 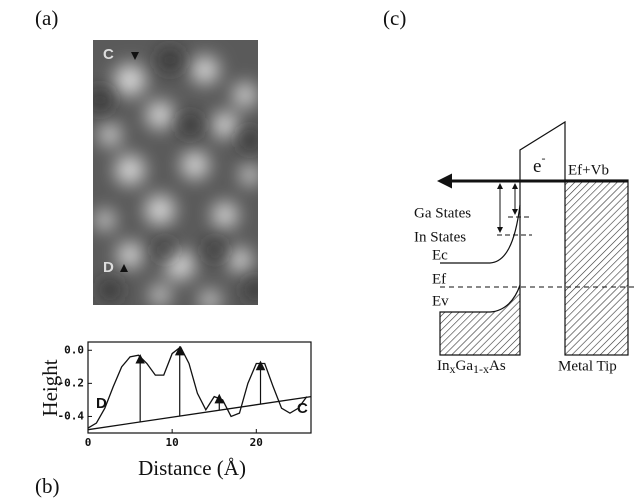 I want to click on ga-states-label: Ga States, so click(x=442, y=213).